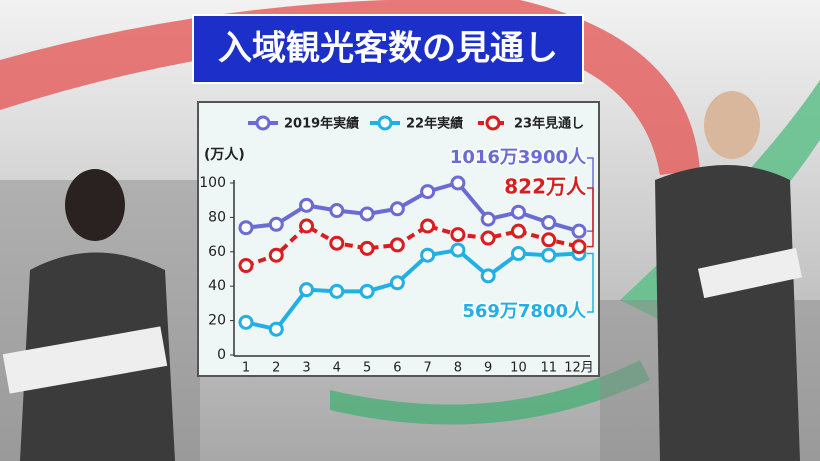 This screenshot has width=820, height=461. I want to click on legend-label: 2019年実績, so click(321, 124).